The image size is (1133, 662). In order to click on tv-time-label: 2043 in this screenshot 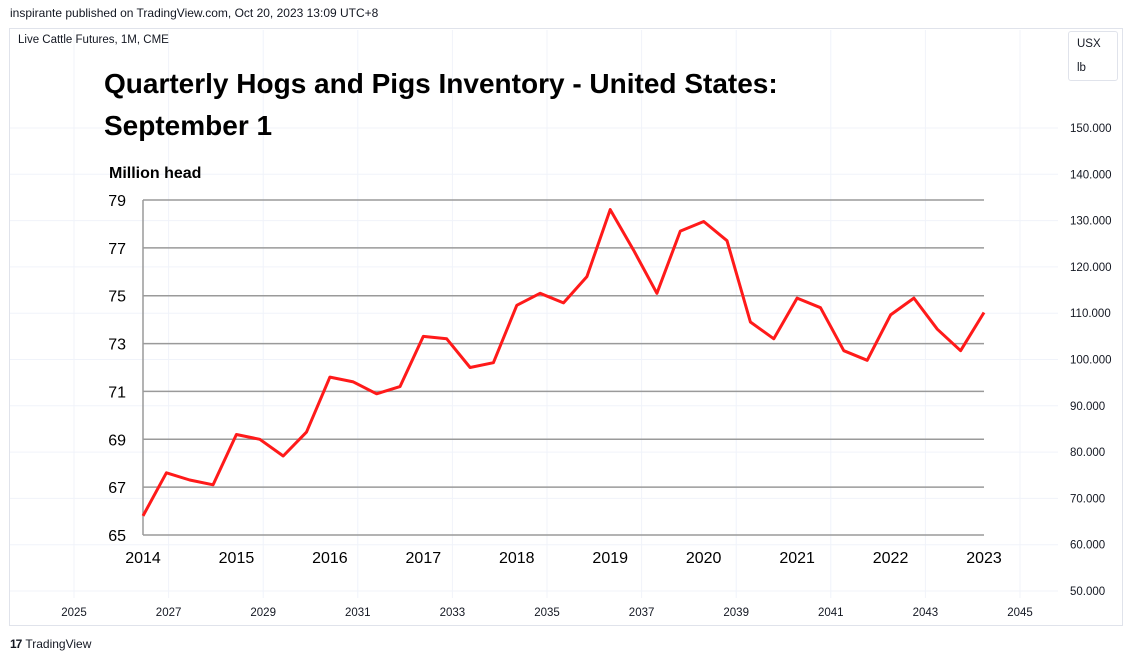, I will do `click(926, 613)`.